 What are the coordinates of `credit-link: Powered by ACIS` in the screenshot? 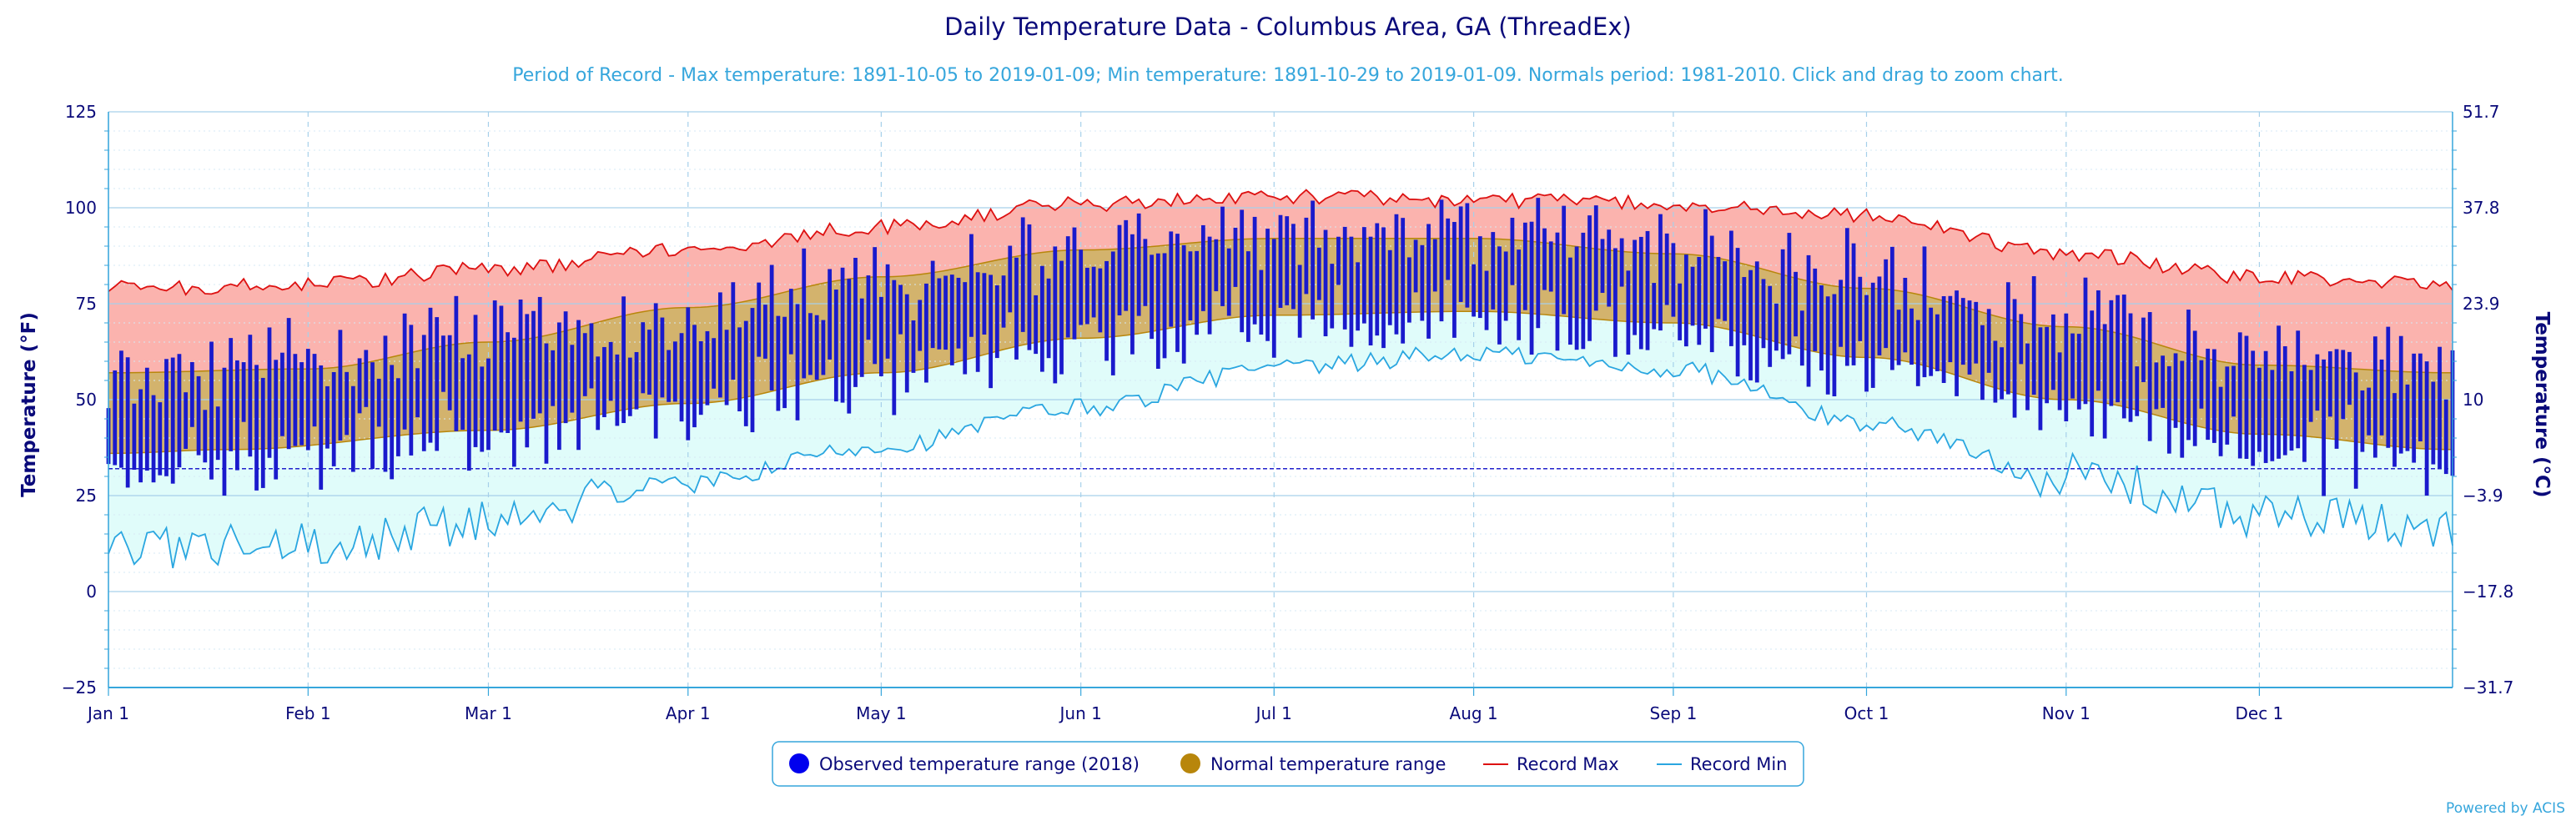 It's located at (2505, 809).